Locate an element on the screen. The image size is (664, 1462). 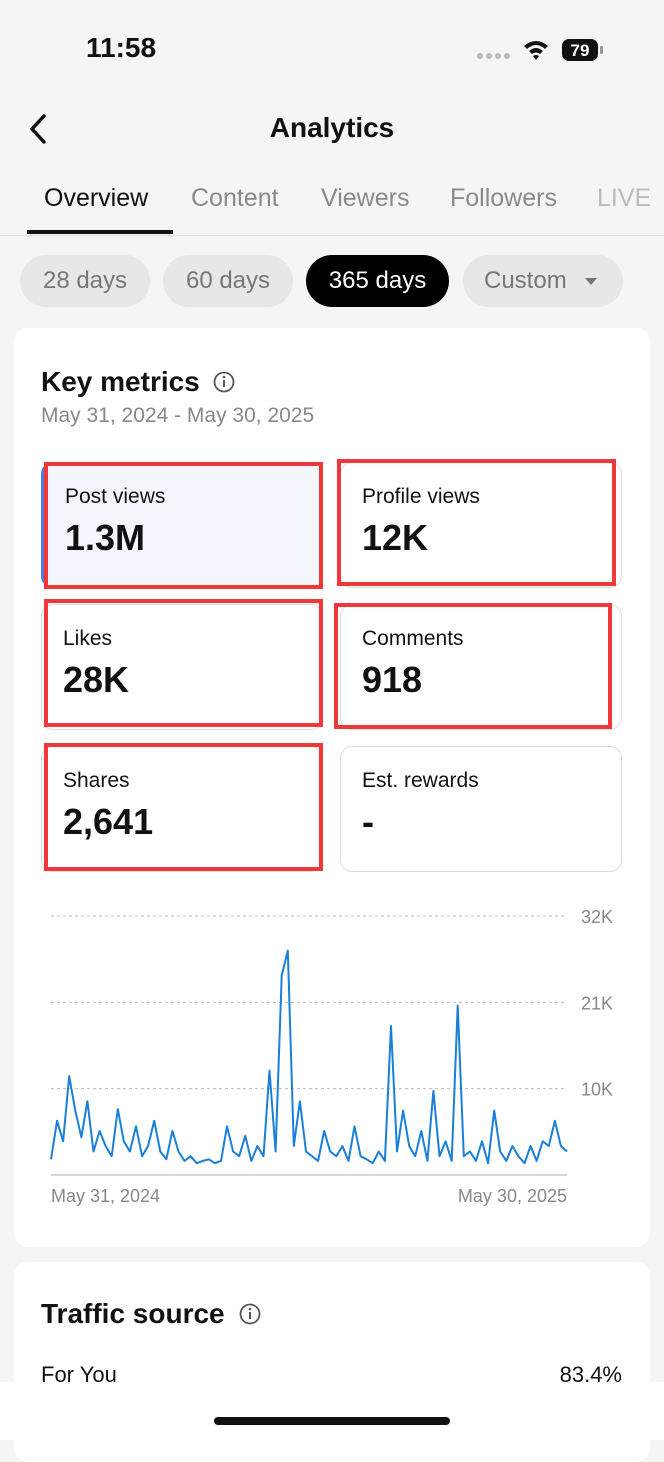
tab-bar is located at coordinates (332, 200).